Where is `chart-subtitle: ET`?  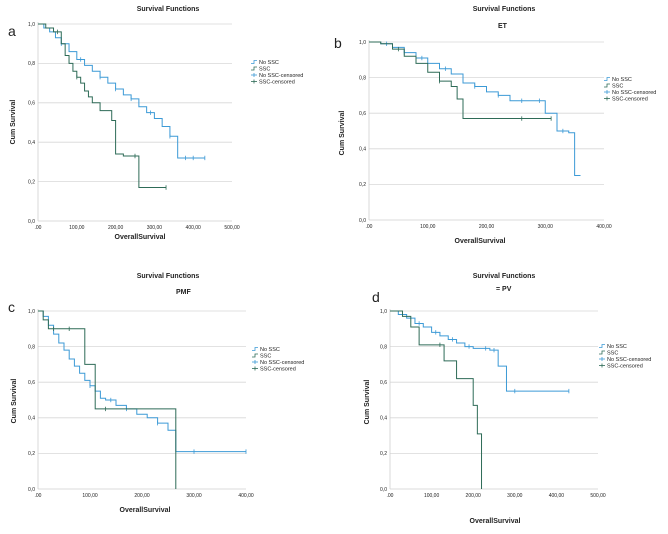 chart-subtitle: ET is located at coordinates (503, 26).